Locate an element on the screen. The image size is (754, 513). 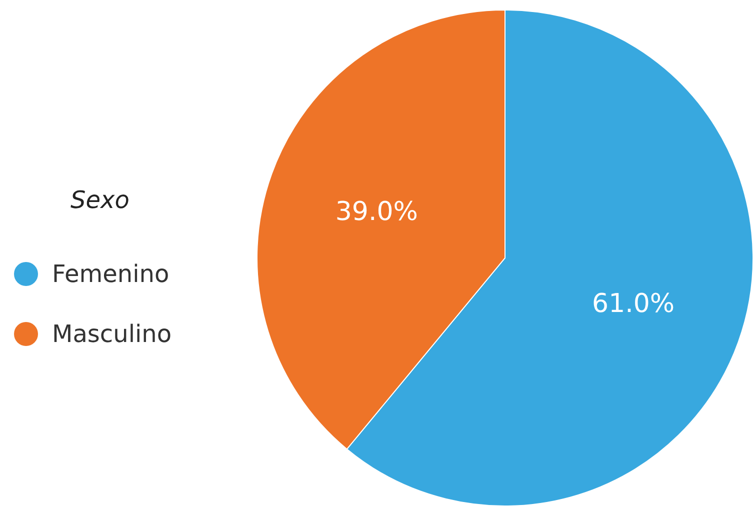
legend-title: Sexo is located at coordinates (100, 200).